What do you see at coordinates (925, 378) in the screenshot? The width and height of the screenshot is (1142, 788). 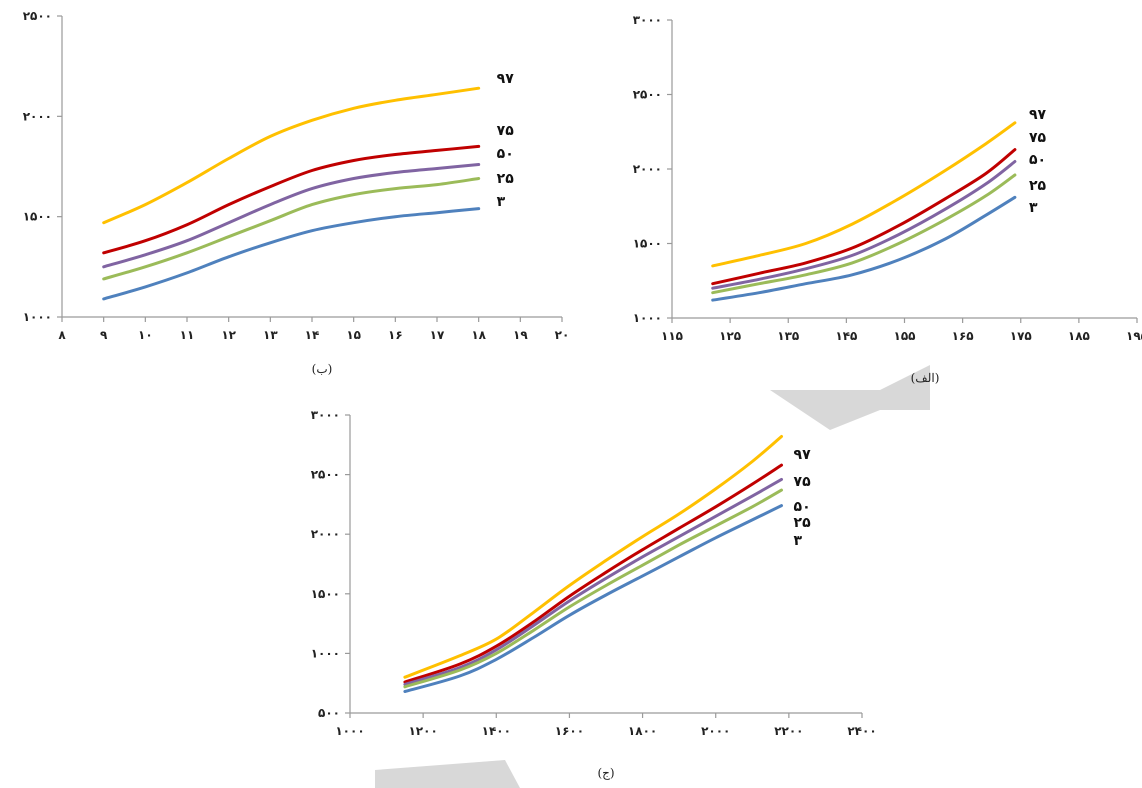 I see `chart-caption: (الف)` at bounding box center [925, 378].